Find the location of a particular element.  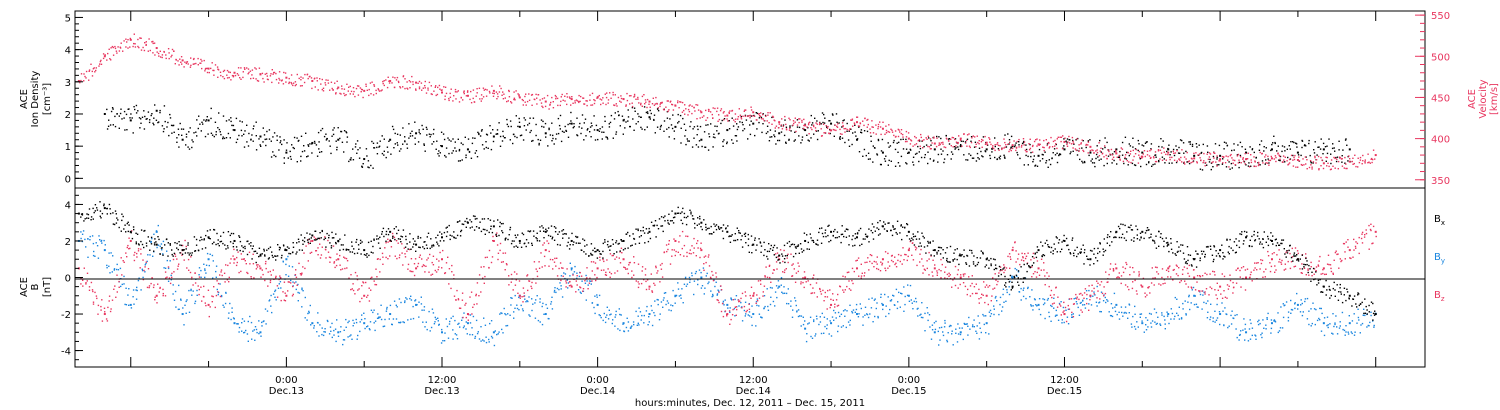

by-point is located at coordinates (960, 332).